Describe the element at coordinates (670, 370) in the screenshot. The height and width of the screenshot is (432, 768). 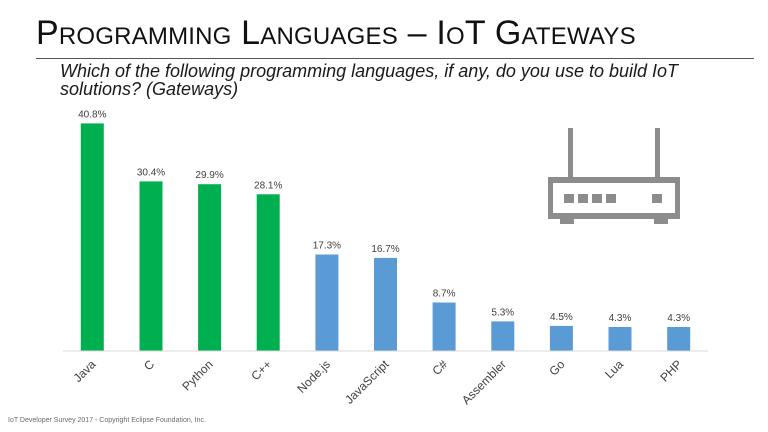
I see `x-tick-label: PHP` at that location.